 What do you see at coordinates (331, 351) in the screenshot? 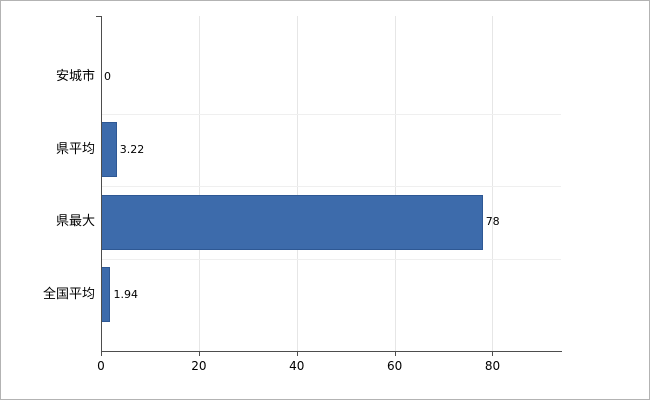
I see `x-axis-line` at bounding box center [331, 351].